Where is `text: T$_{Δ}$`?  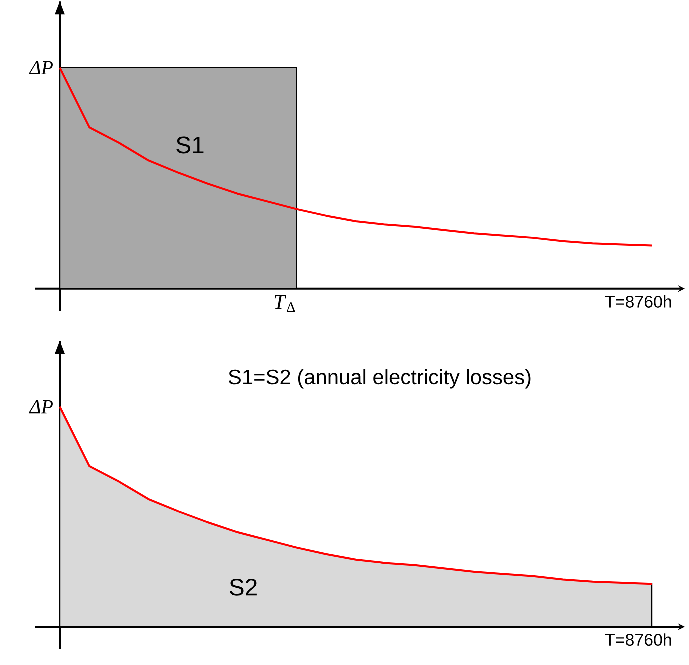 text: T$_{Δ}$ is located at coordinates (285, 304).